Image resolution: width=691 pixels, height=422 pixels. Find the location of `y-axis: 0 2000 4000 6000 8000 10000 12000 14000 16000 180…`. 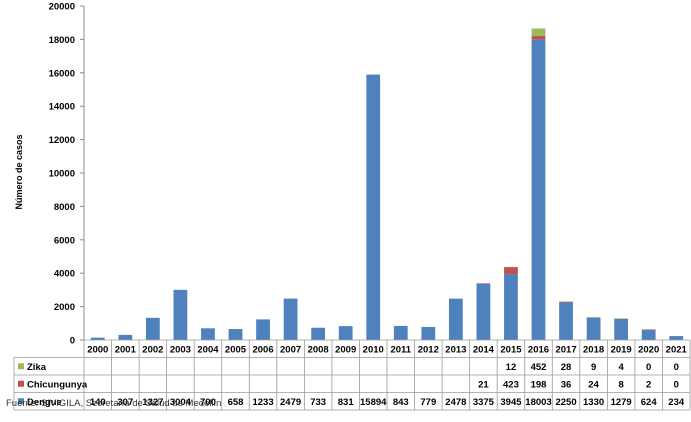

y-axis: 0 2000 4000 6000 8000 10000 12000 14000 16000 180… is located at coordinates (67, 174).